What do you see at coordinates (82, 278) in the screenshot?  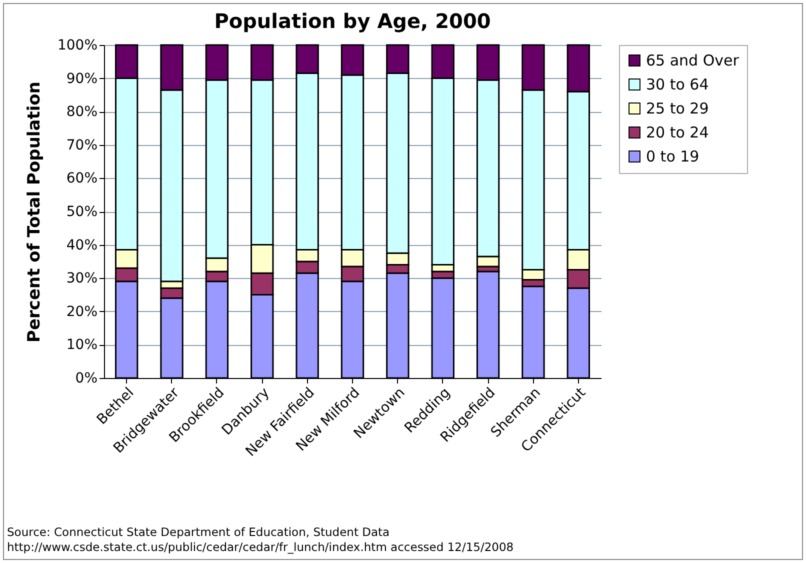 I see `y-tick-label: 30%` at bounding box center [82, 278].